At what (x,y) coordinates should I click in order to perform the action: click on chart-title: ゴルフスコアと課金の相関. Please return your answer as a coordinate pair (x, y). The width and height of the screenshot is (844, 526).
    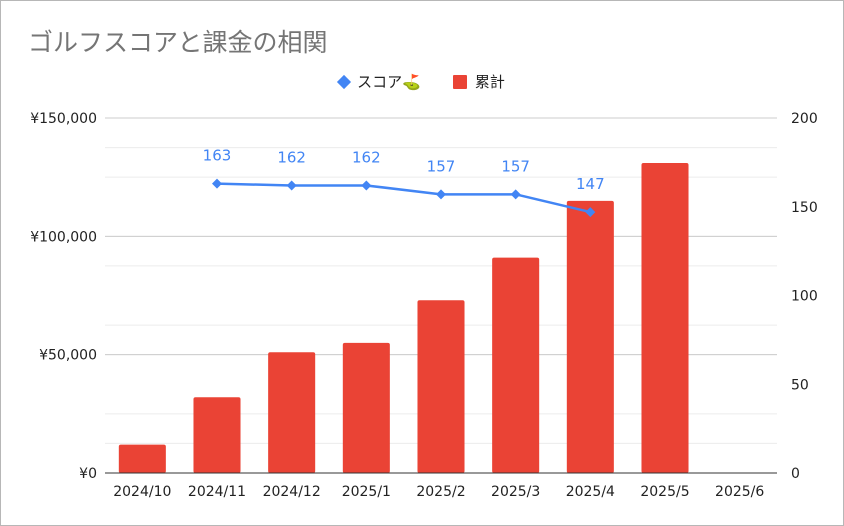
    Looking at the image, I should click on (178, 42).